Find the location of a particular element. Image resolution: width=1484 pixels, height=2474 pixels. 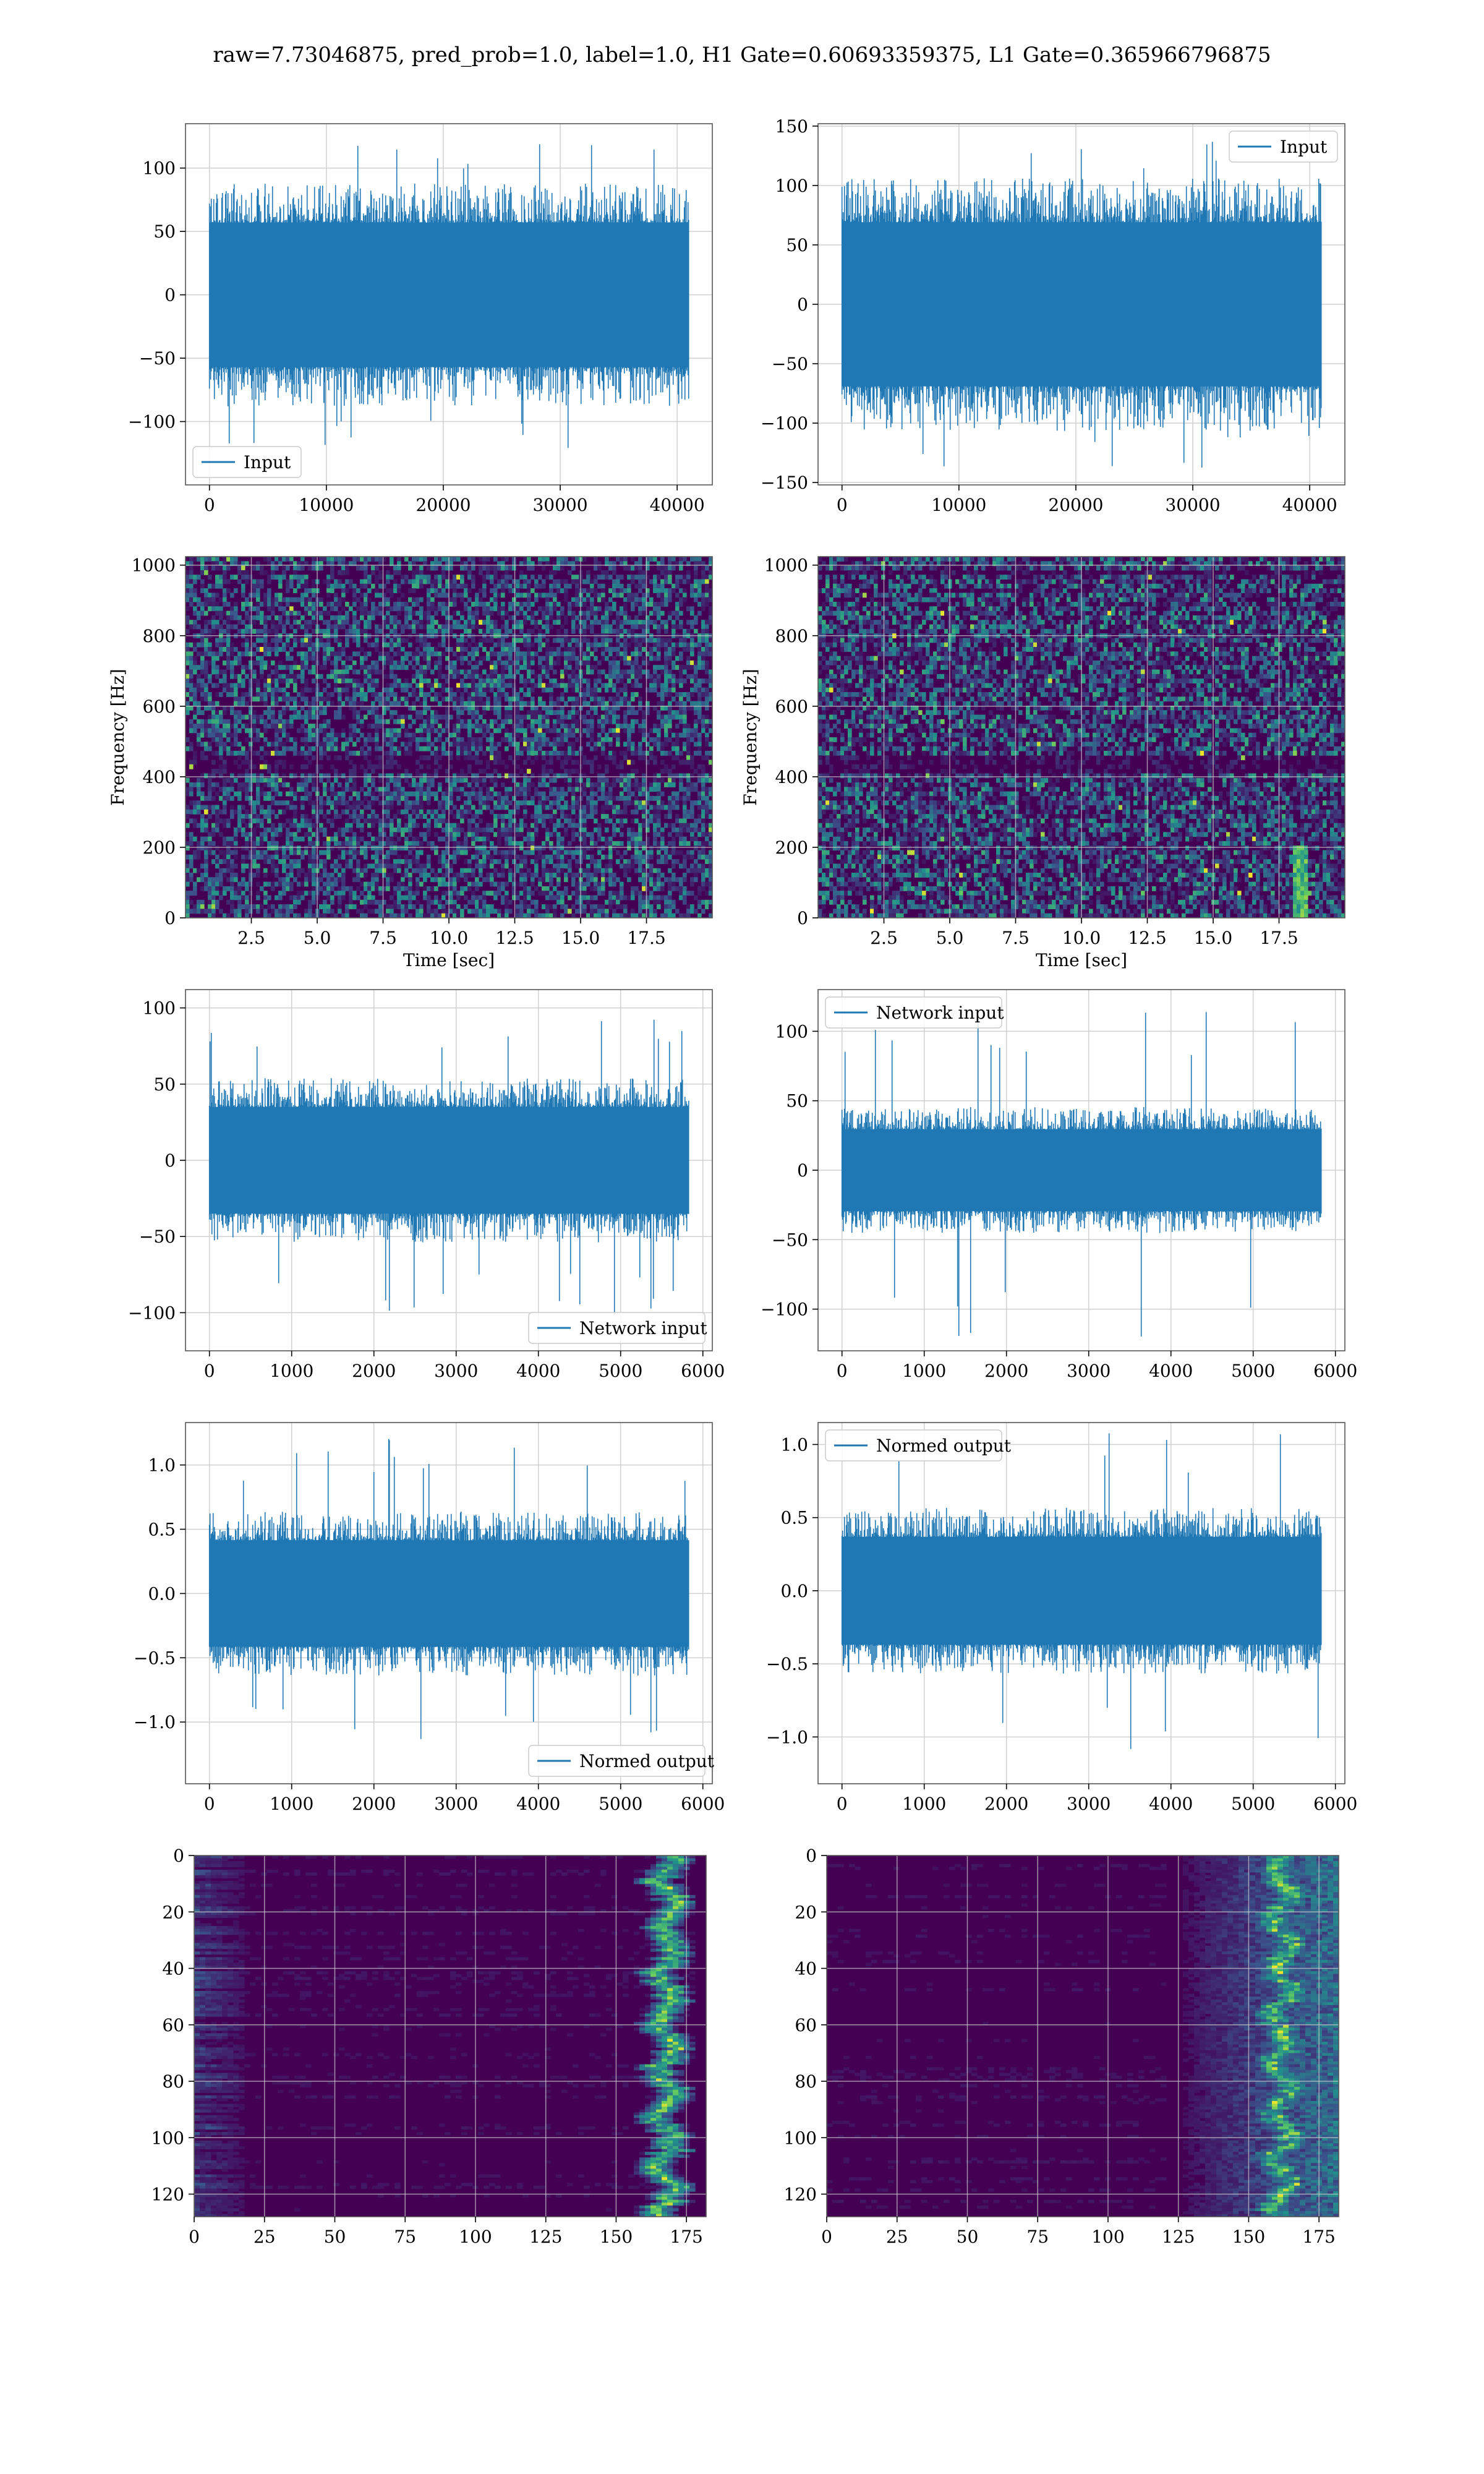

x-tick-label: 12.5 is located at coordinates (1147, 938).